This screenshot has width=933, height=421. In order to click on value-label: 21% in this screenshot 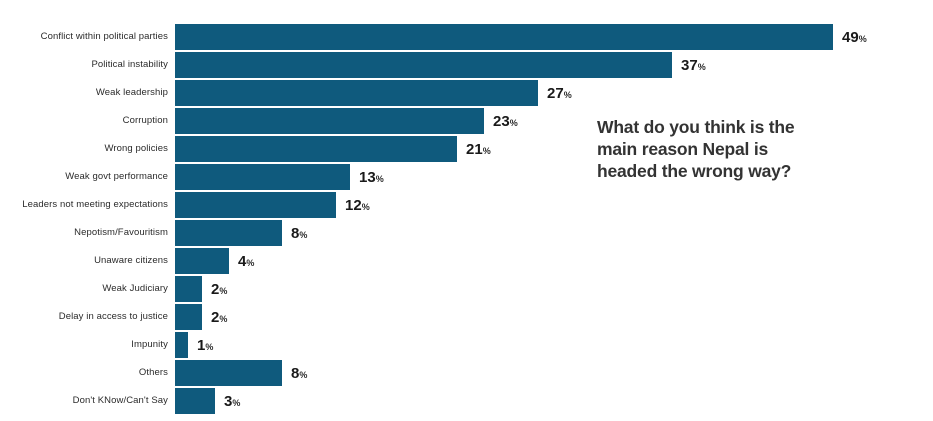, I will do `click(478, 149)`.